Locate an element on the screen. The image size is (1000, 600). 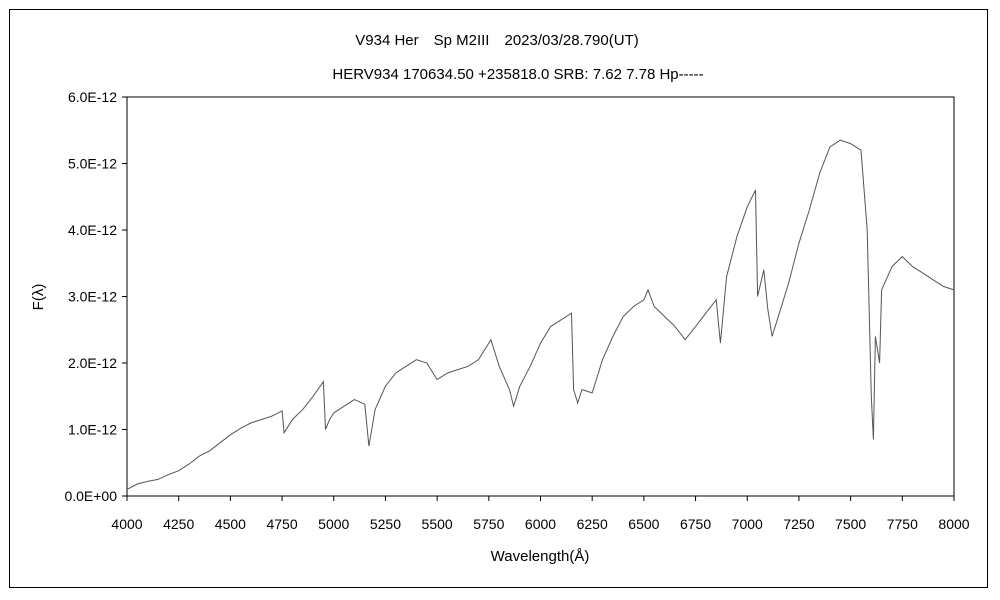
y-tick-label: 1.0E-12 is located at coordinates (92, 430).